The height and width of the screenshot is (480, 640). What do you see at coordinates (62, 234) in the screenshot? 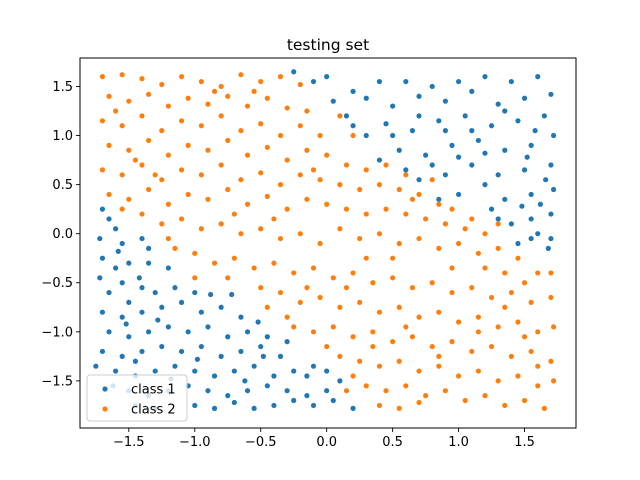
I see `y-tick-label: 0.0` at bounding box center [62, 234].